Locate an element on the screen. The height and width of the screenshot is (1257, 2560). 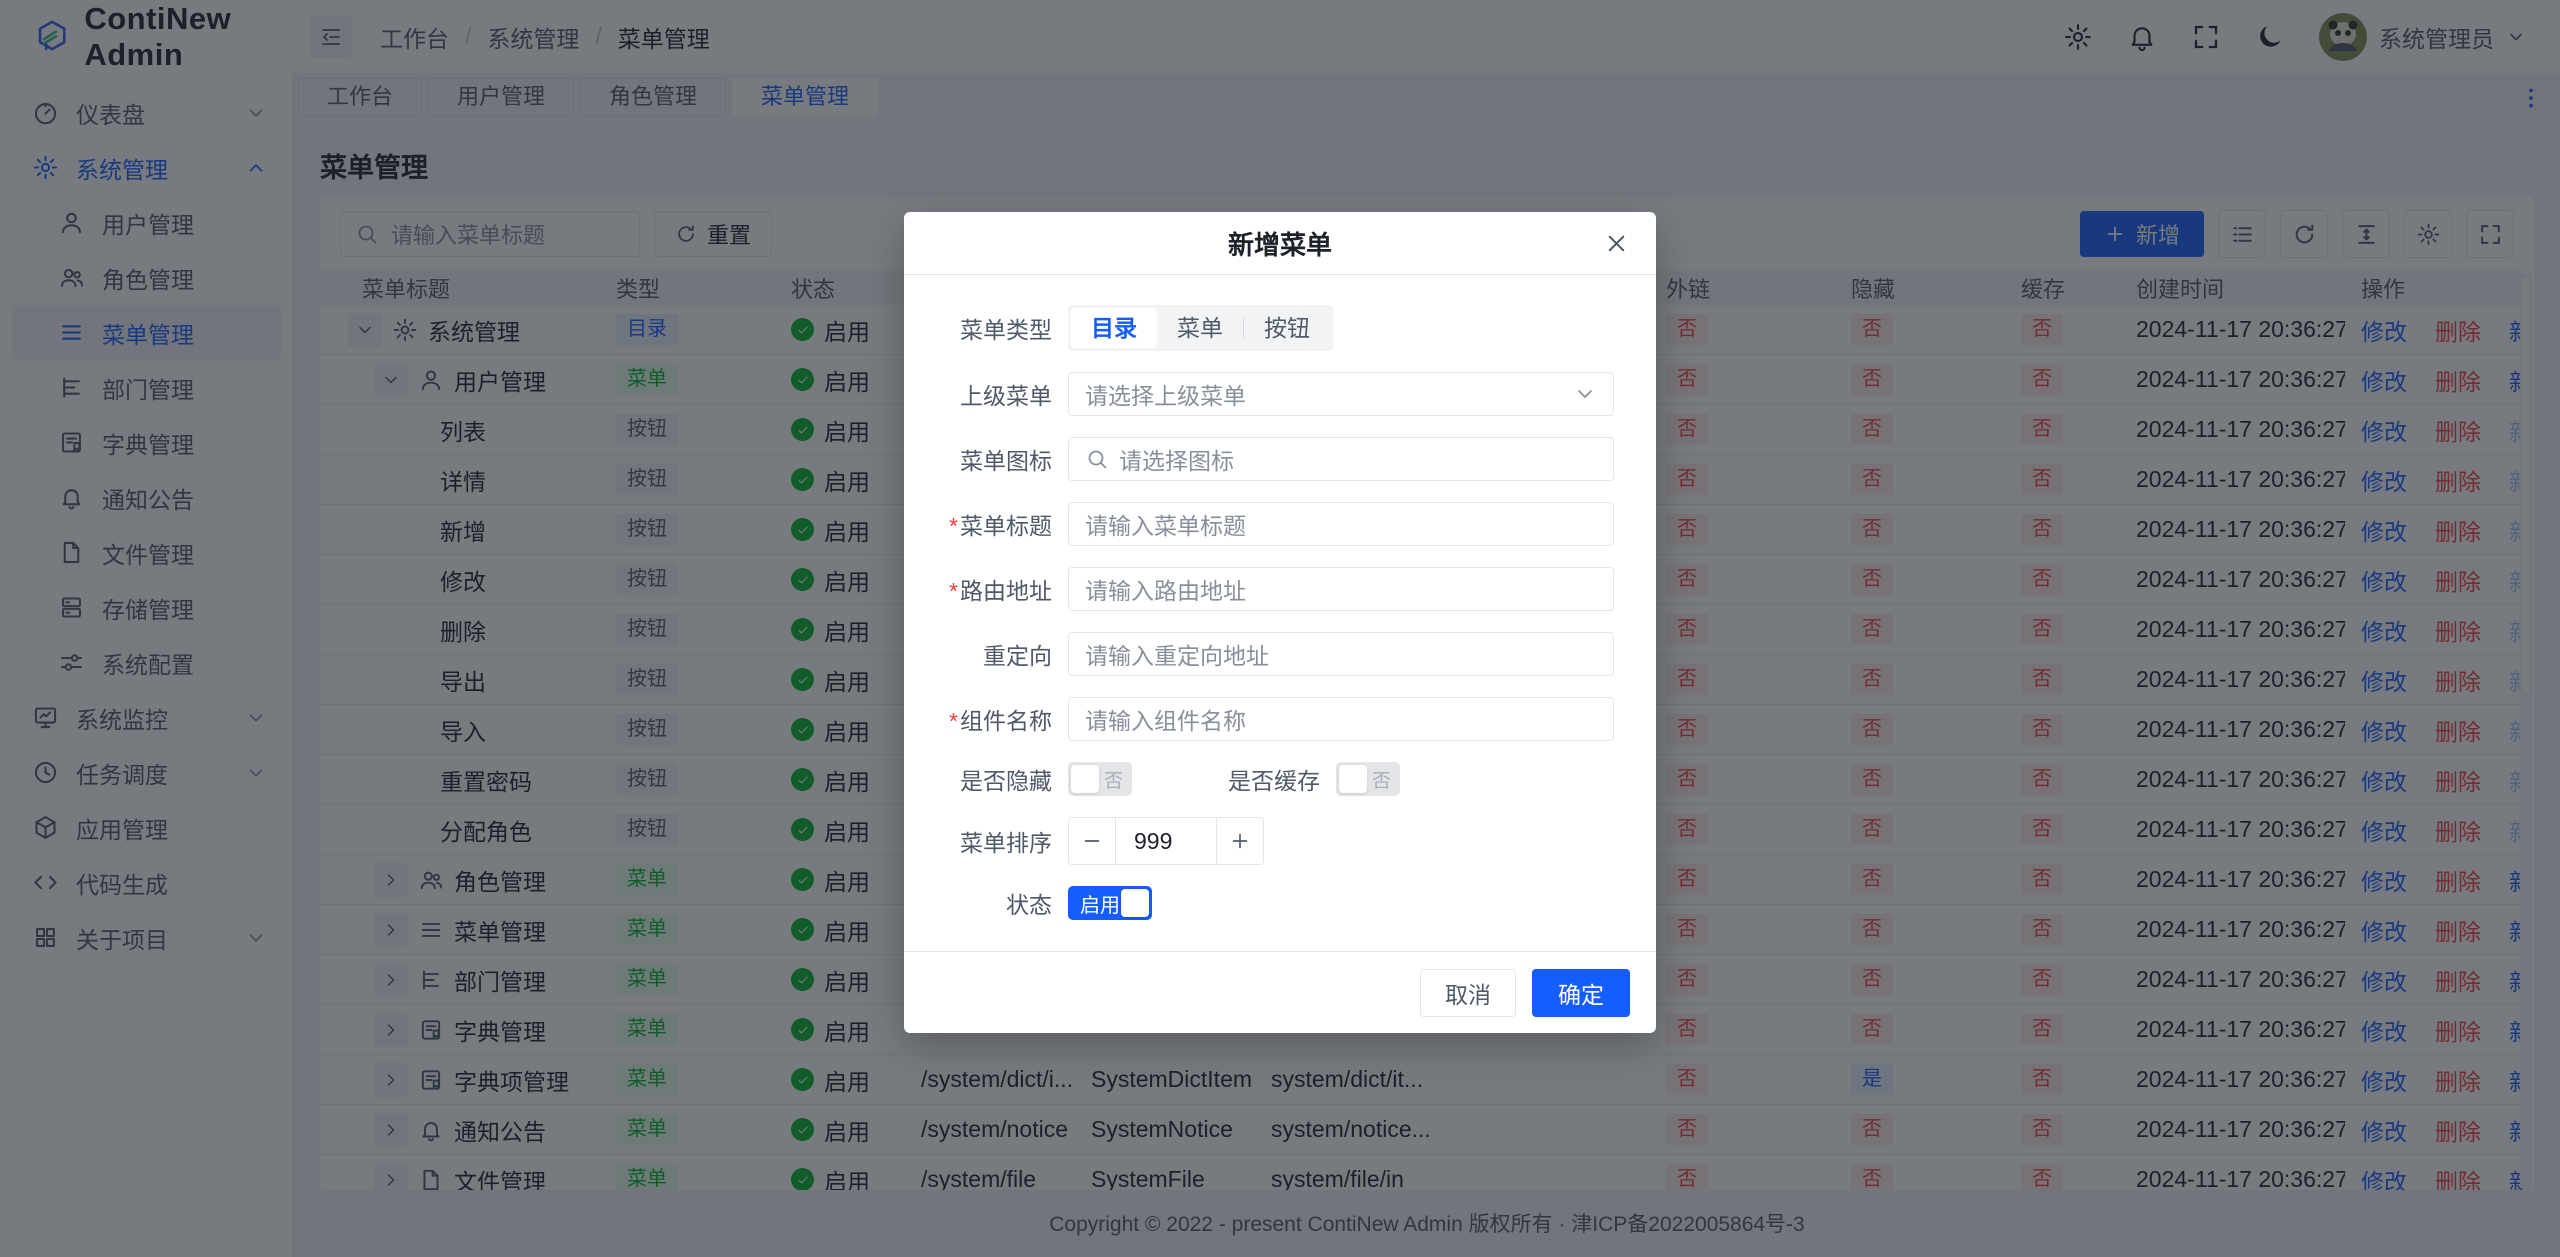
form-row-路由地址: *路由地址 请输入路由地址 is located at coordinates (1267, 589).